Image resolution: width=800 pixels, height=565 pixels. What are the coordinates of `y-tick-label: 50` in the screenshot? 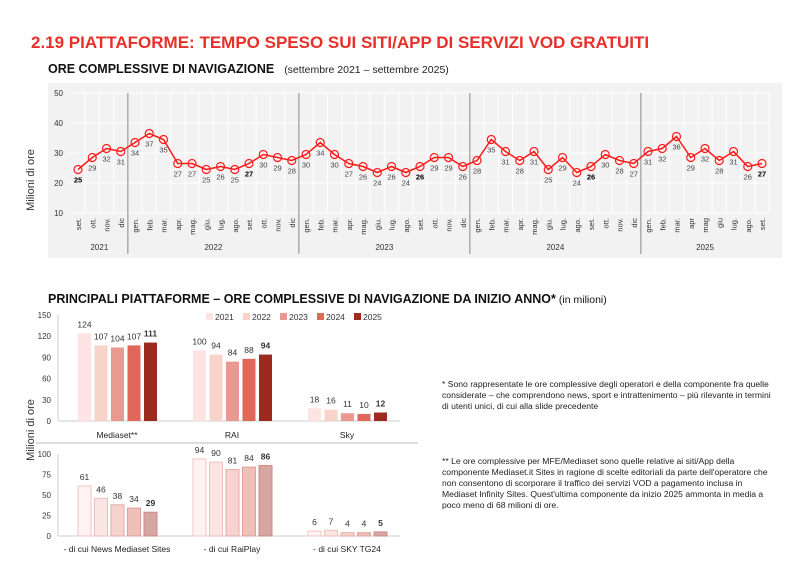 It's located at (58, 93).